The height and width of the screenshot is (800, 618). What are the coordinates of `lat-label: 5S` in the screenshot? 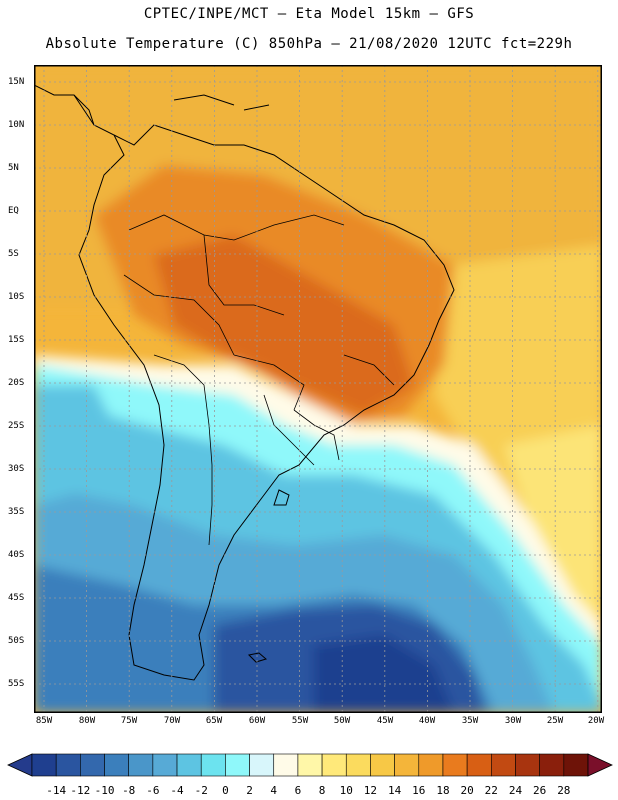 It's located at (13, 254).